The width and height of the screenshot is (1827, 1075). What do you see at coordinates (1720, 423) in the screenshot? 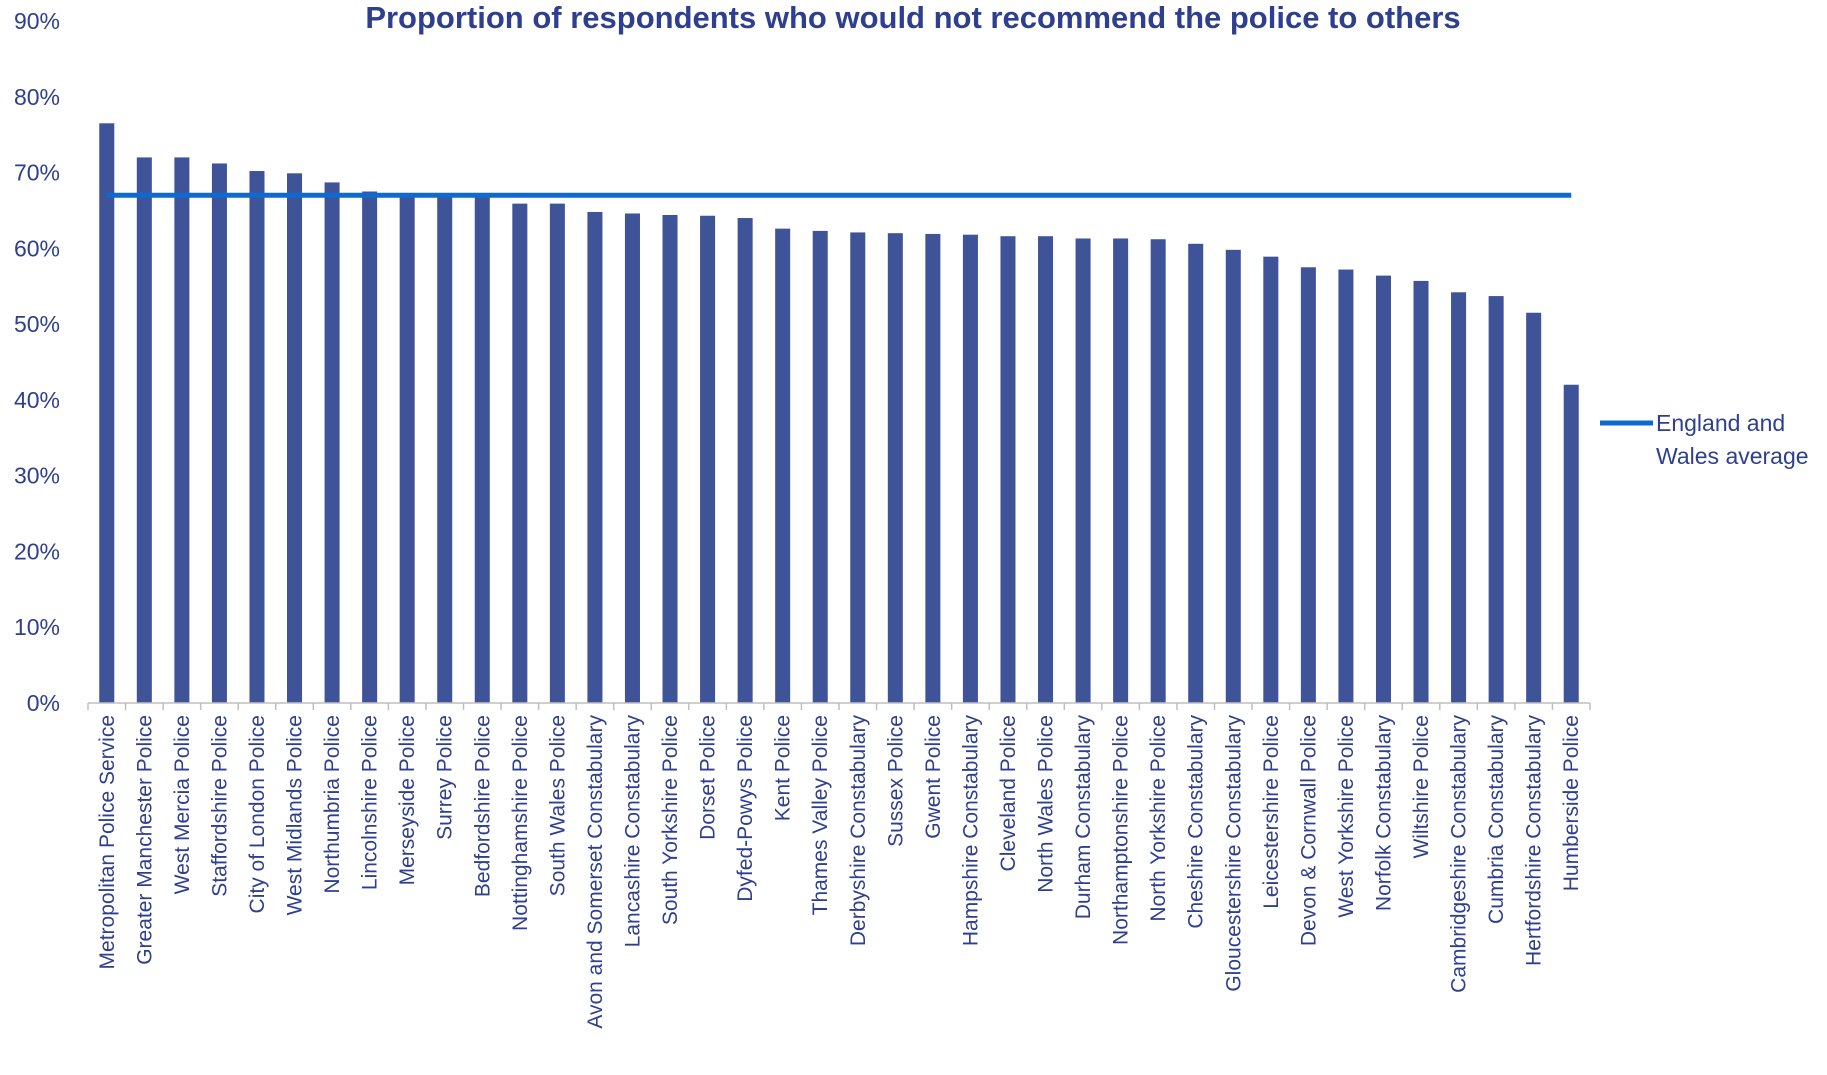
I see `legend-label: England and` at bounding box center [1720, 423].